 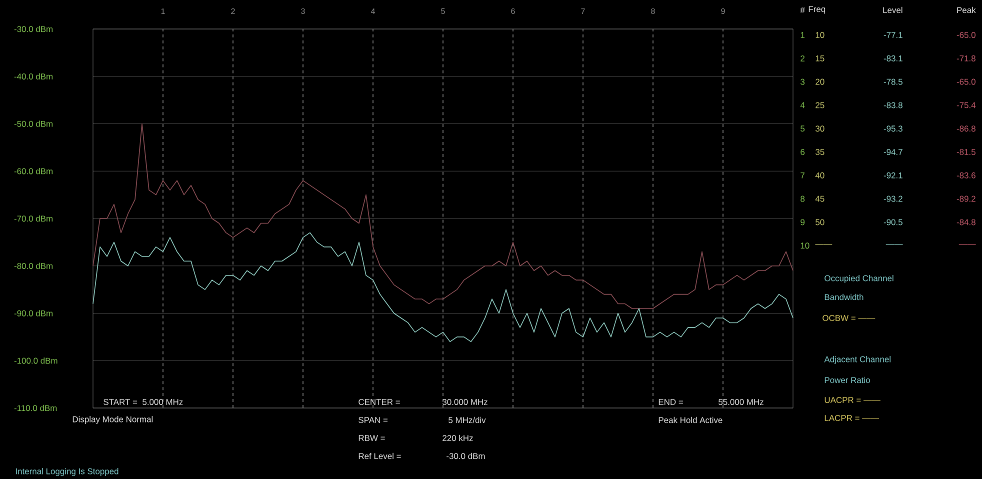 I want to click on text: 15, so click(x=820, y=58).